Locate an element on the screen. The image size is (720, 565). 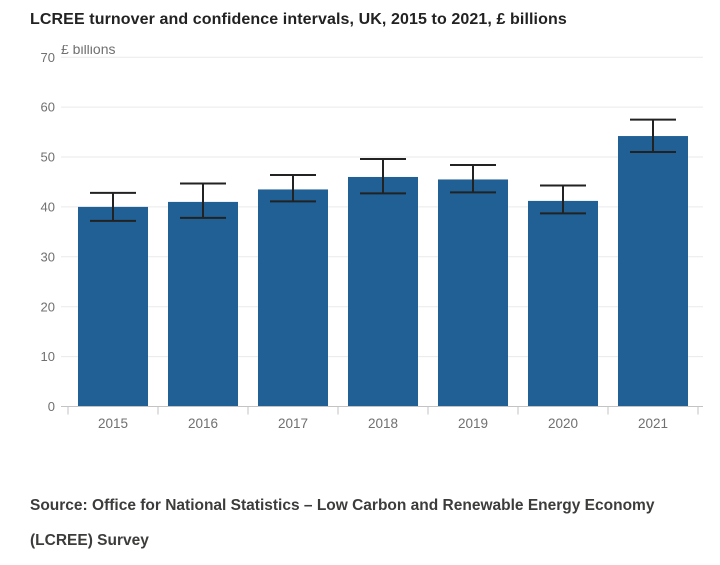
y-axis-unit-label: £ billions is located at coordinates (88, 51).